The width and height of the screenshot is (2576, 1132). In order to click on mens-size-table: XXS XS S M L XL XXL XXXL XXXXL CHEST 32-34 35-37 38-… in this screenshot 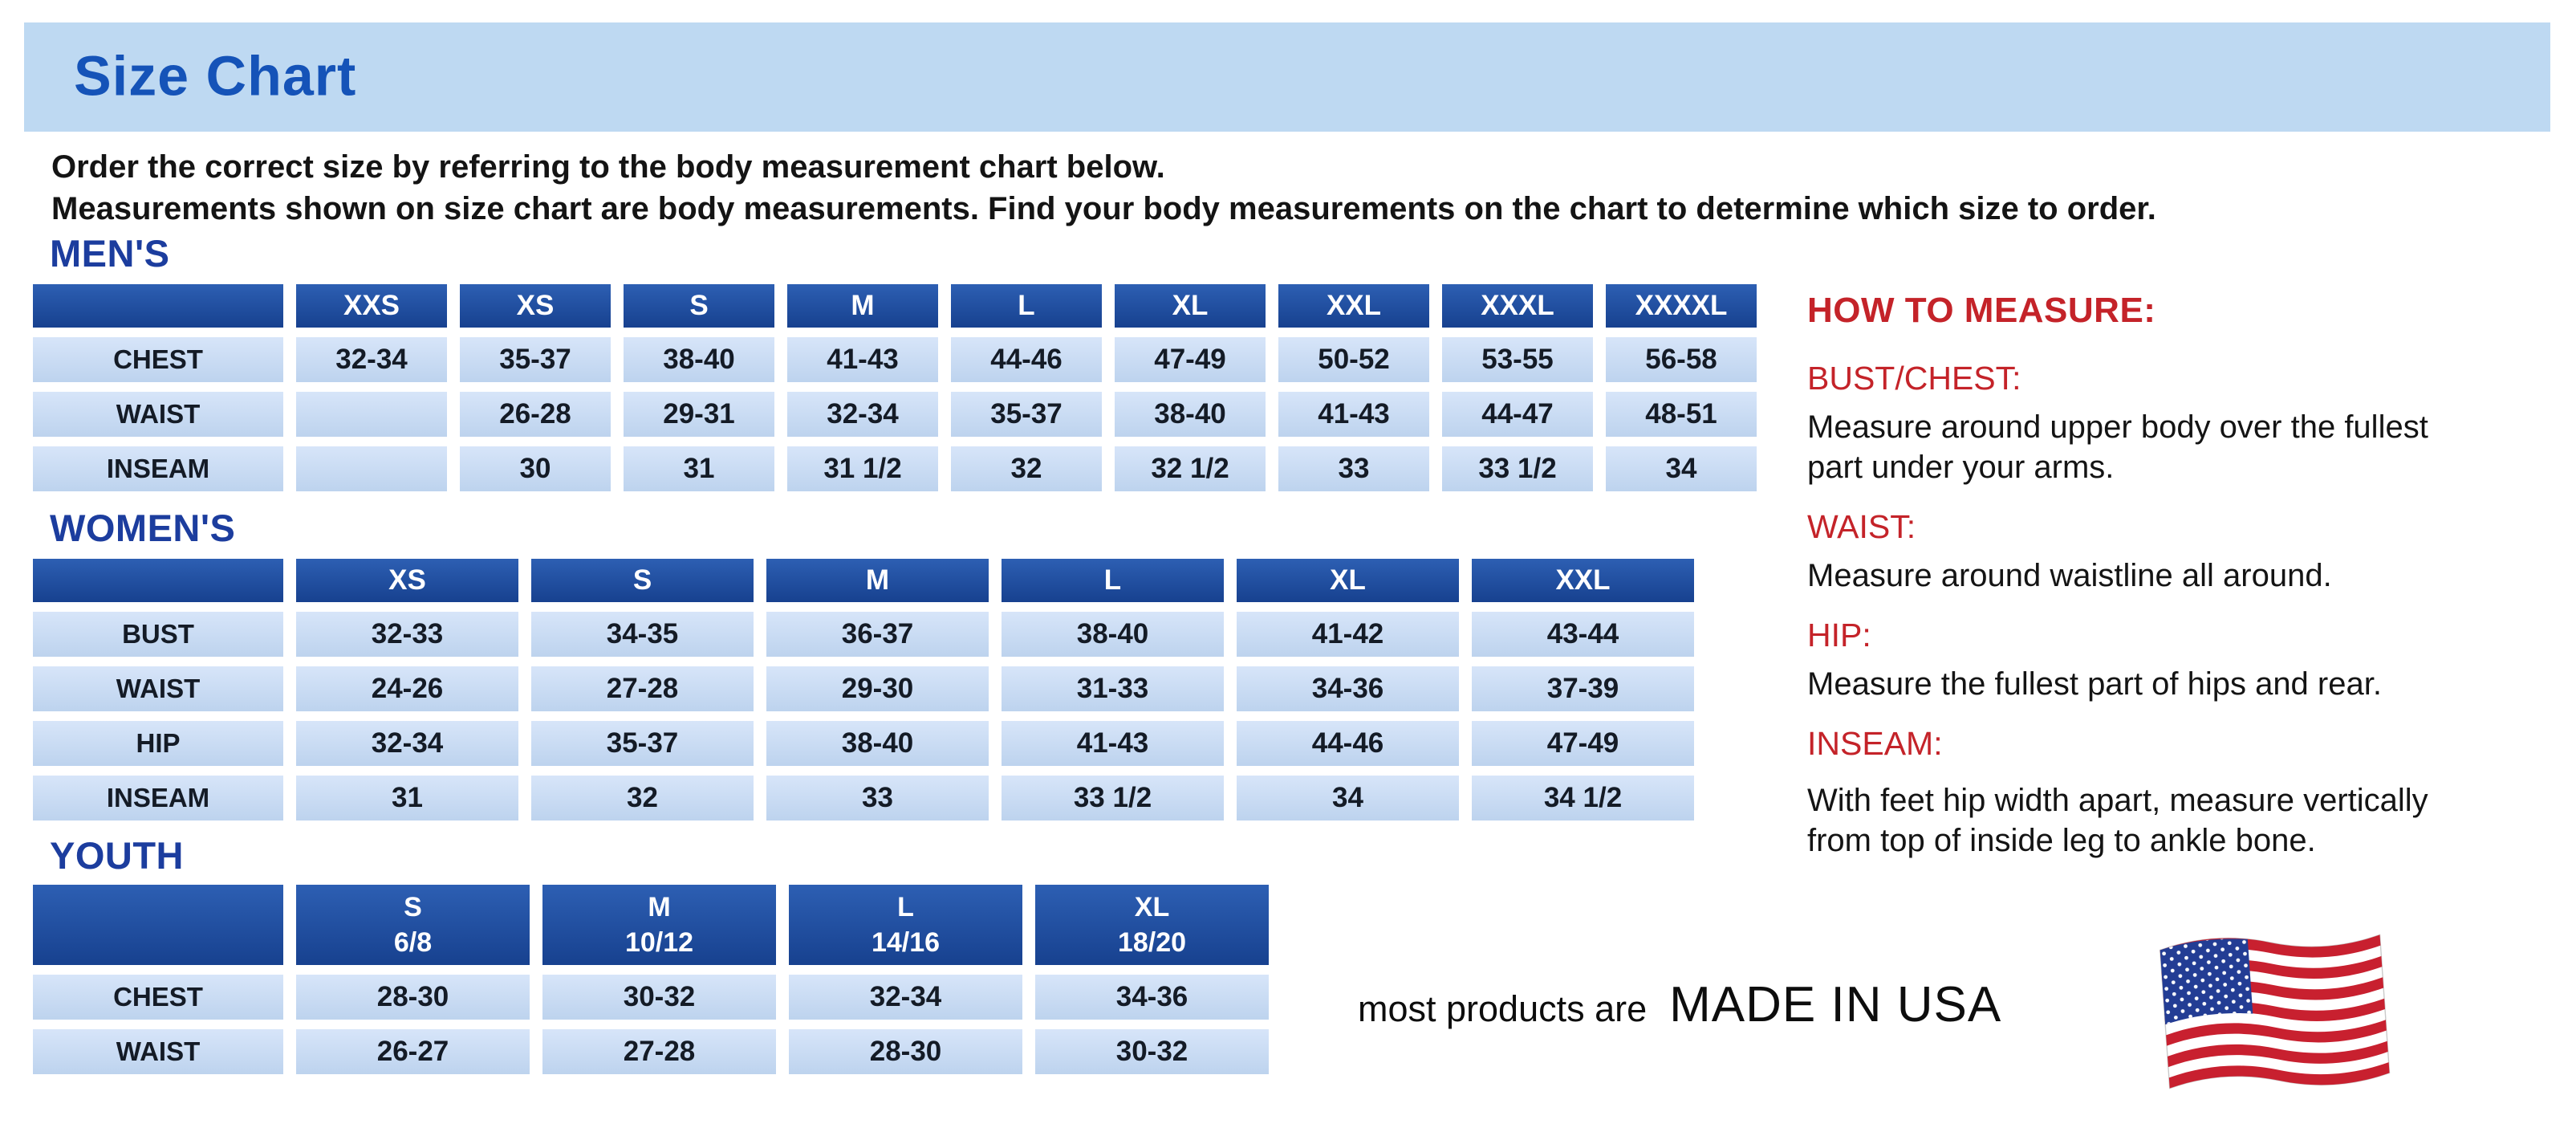, I will do `click(894, 388)`.